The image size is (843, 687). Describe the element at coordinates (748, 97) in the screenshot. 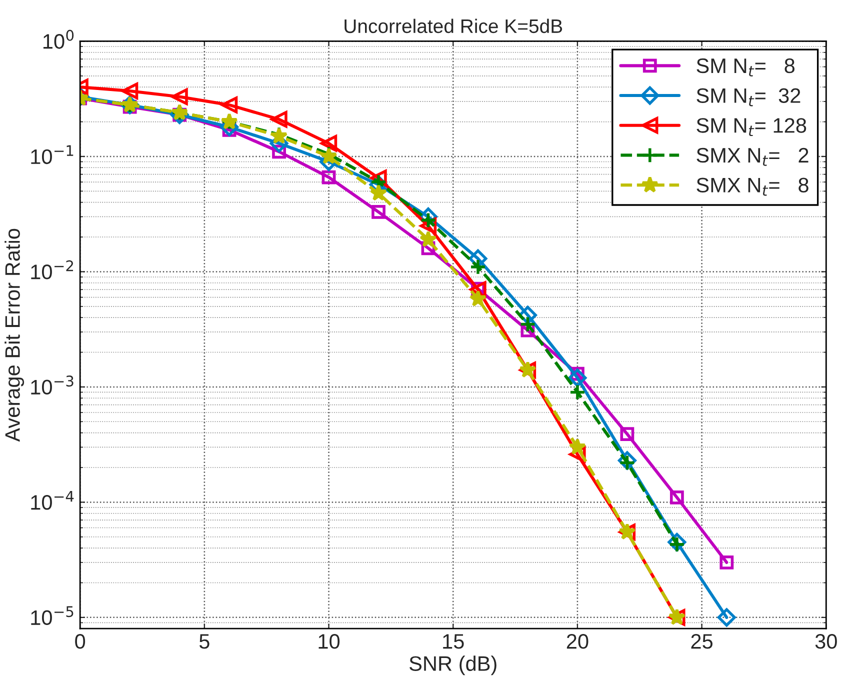

I see `legend-label: SM N$_{t}$= 32` at that location.